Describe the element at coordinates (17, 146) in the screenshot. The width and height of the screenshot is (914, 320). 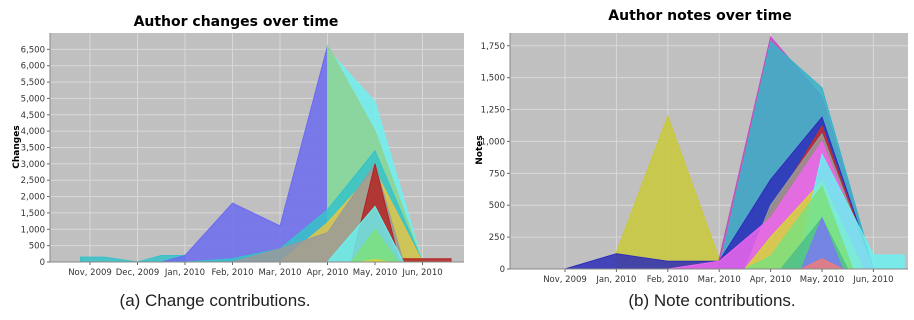
I see `y-axis-label: Changes` at that location.